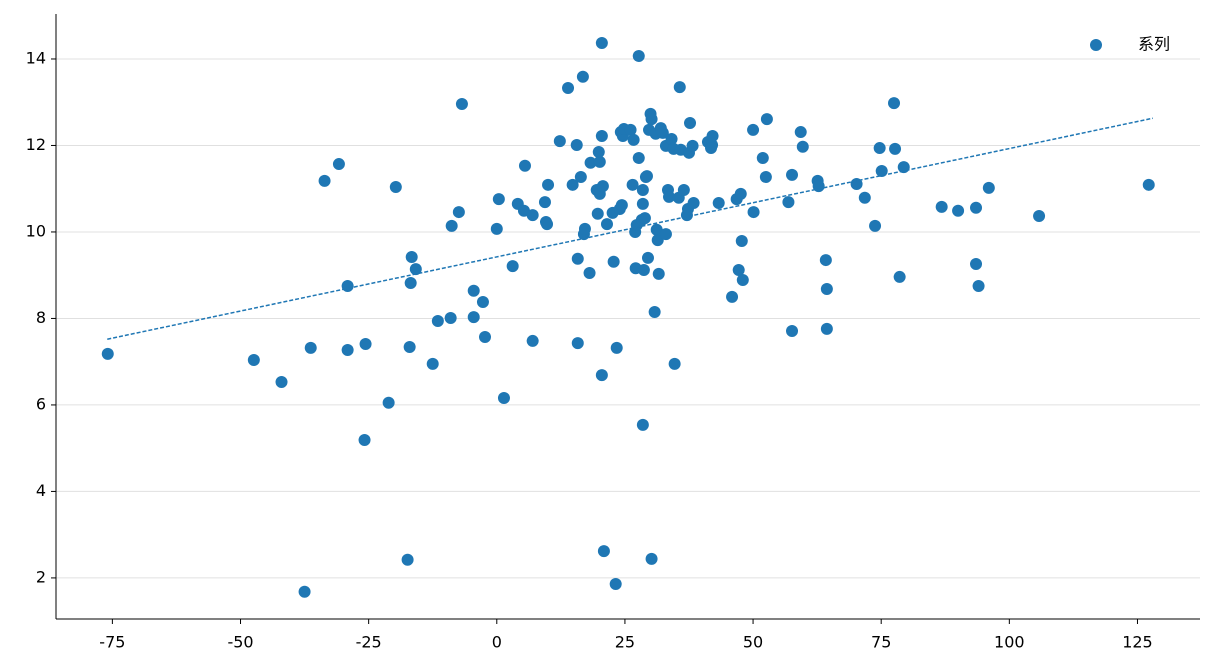 The image size is (1216, 672). I want to click on x-tick-label: 0, so click(497, 642).